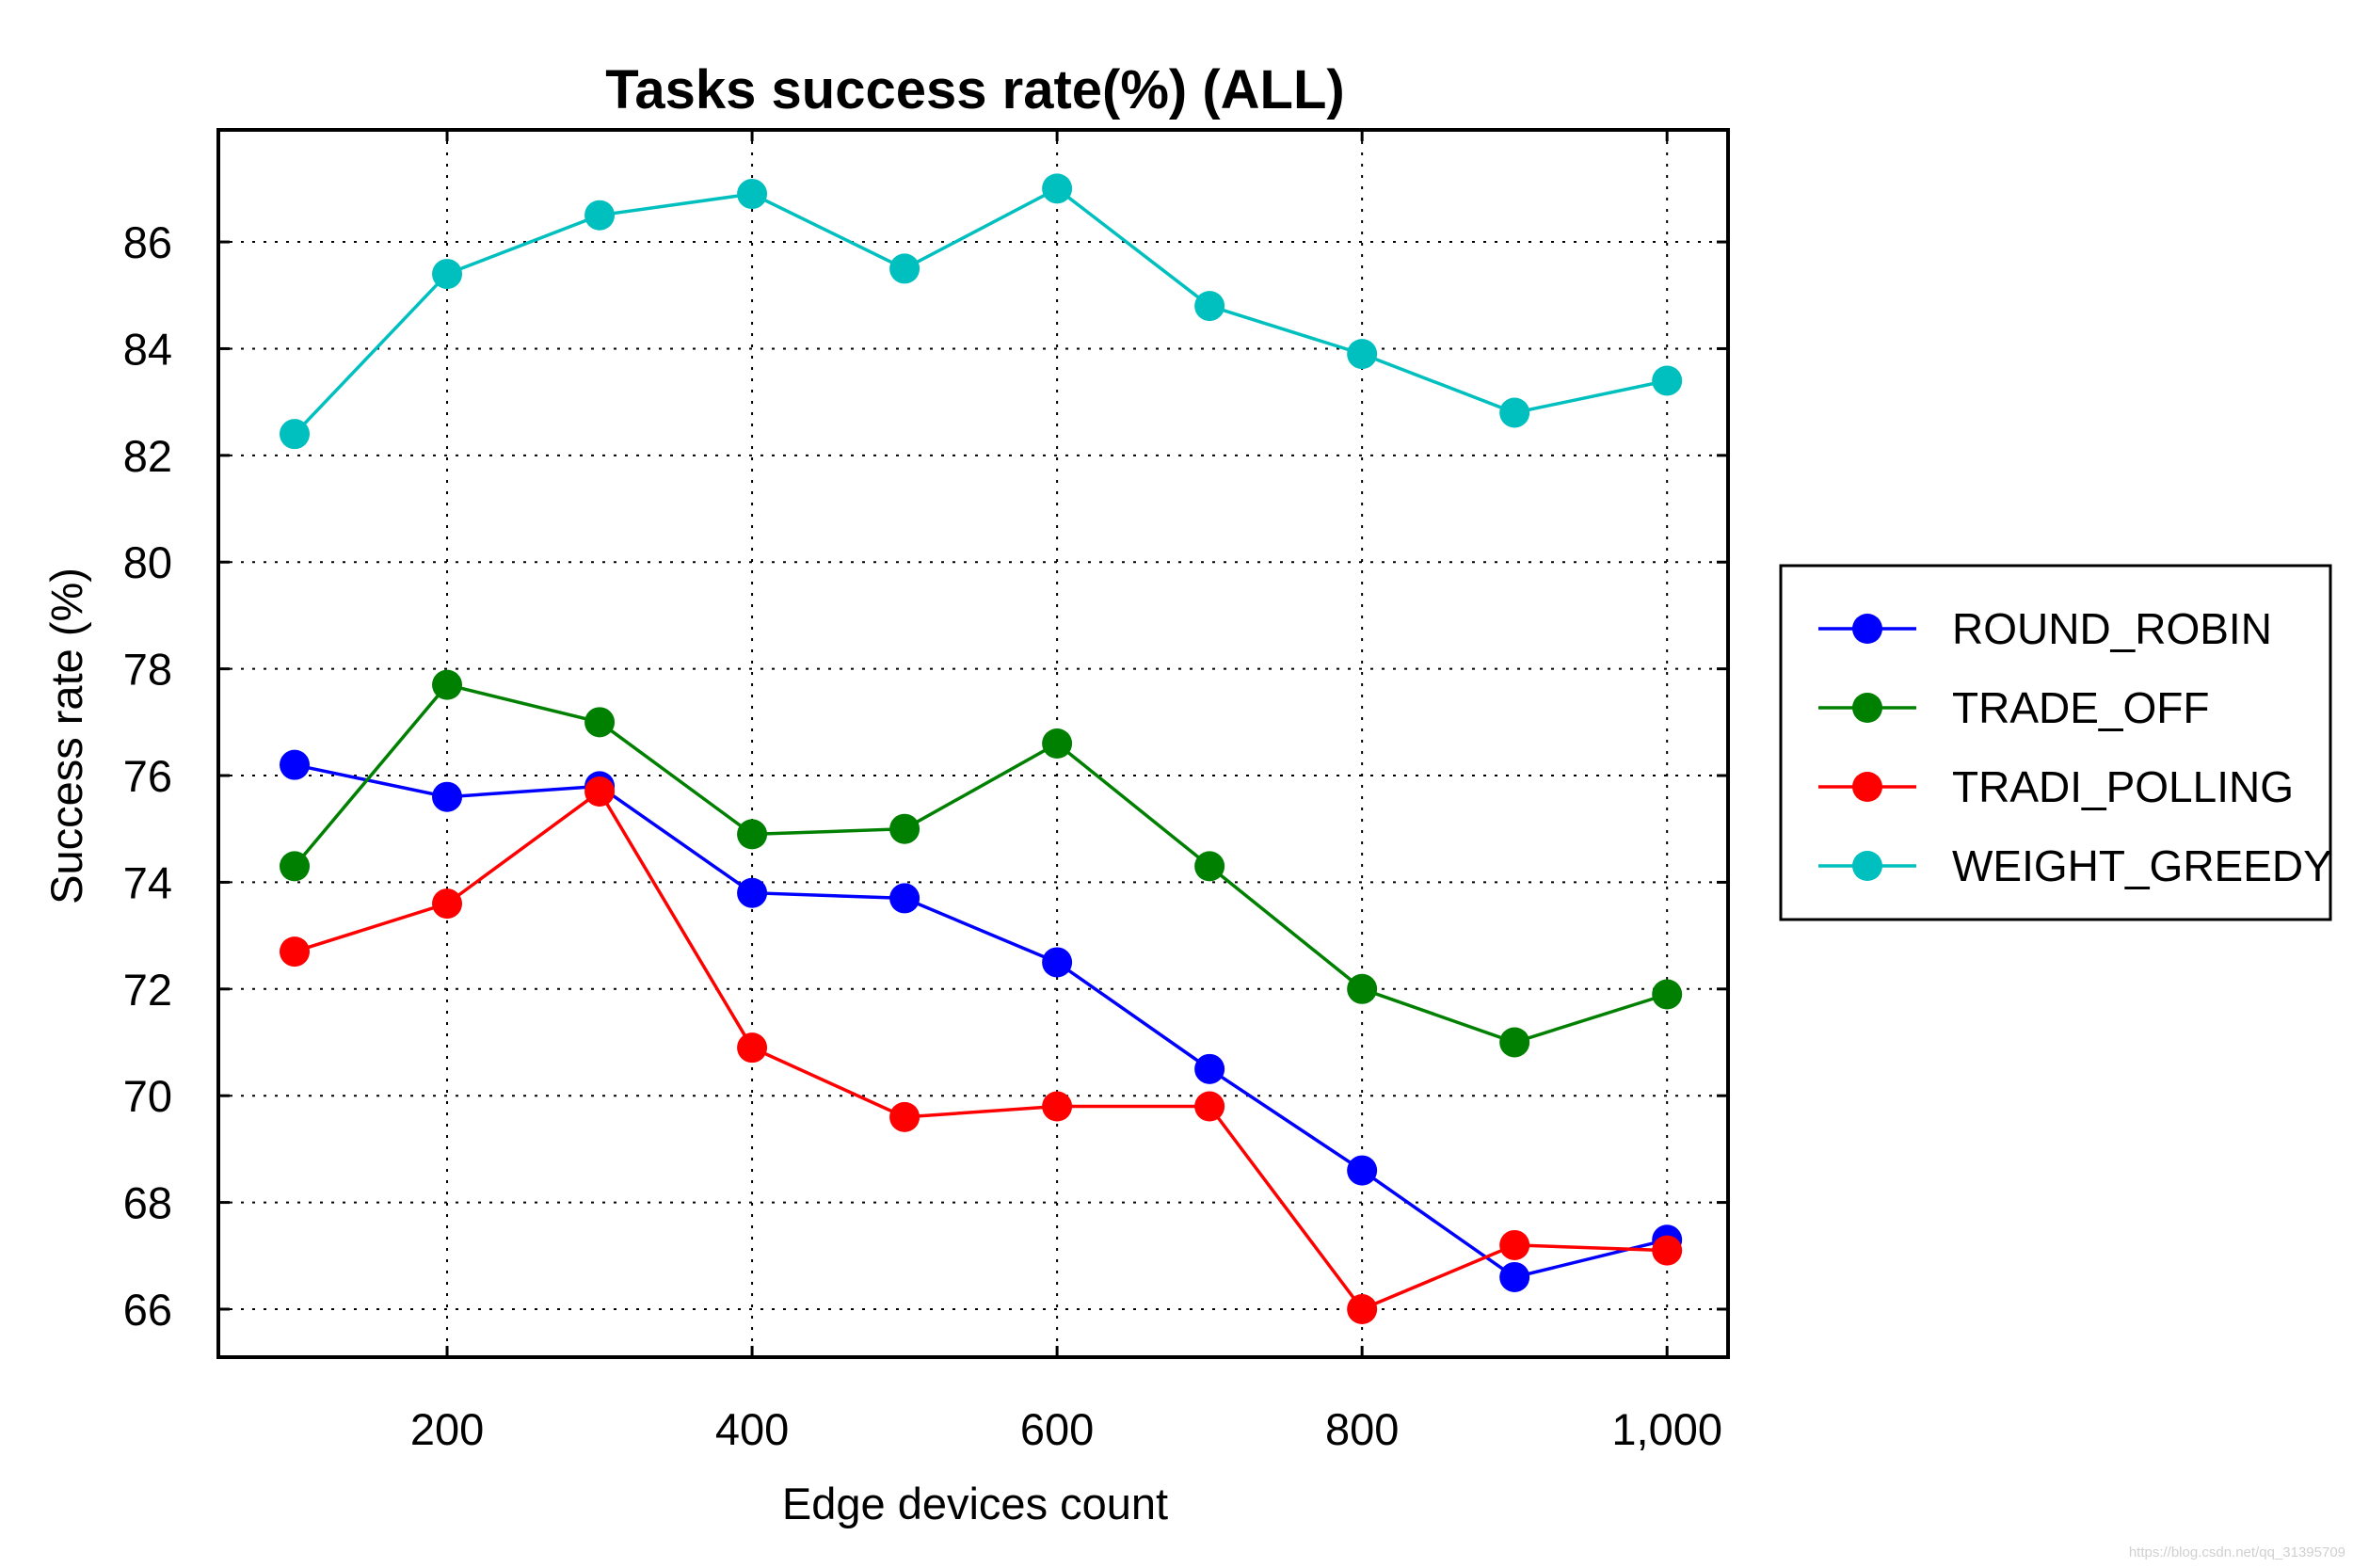  Describe the element at coordinates (147, 670) in the screenshot. I see `y-tick-label: 78` at that location.